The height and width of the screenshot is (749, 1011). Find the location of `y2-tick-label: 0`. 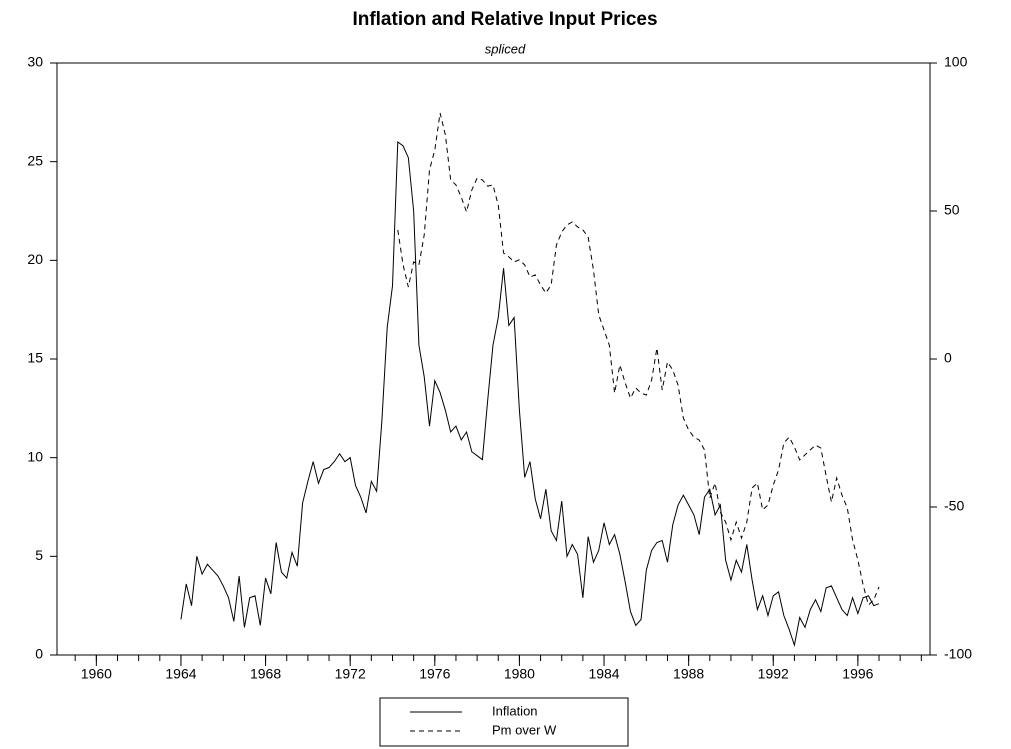

y2-tick-label: 0 is located at coordinates (948, 358).